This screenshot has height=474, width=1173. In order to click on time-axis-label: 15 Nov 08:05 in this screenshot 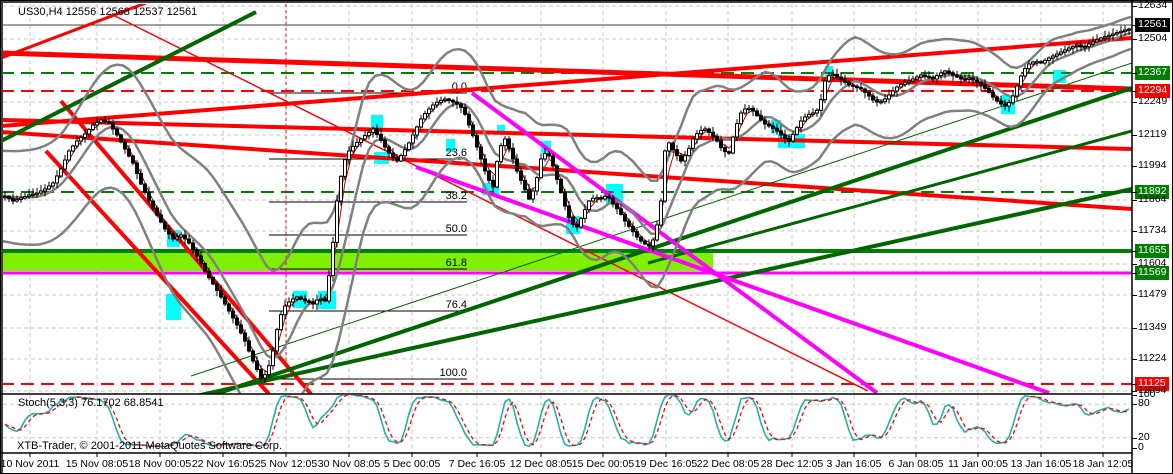, I will do `click(97, 464)`.